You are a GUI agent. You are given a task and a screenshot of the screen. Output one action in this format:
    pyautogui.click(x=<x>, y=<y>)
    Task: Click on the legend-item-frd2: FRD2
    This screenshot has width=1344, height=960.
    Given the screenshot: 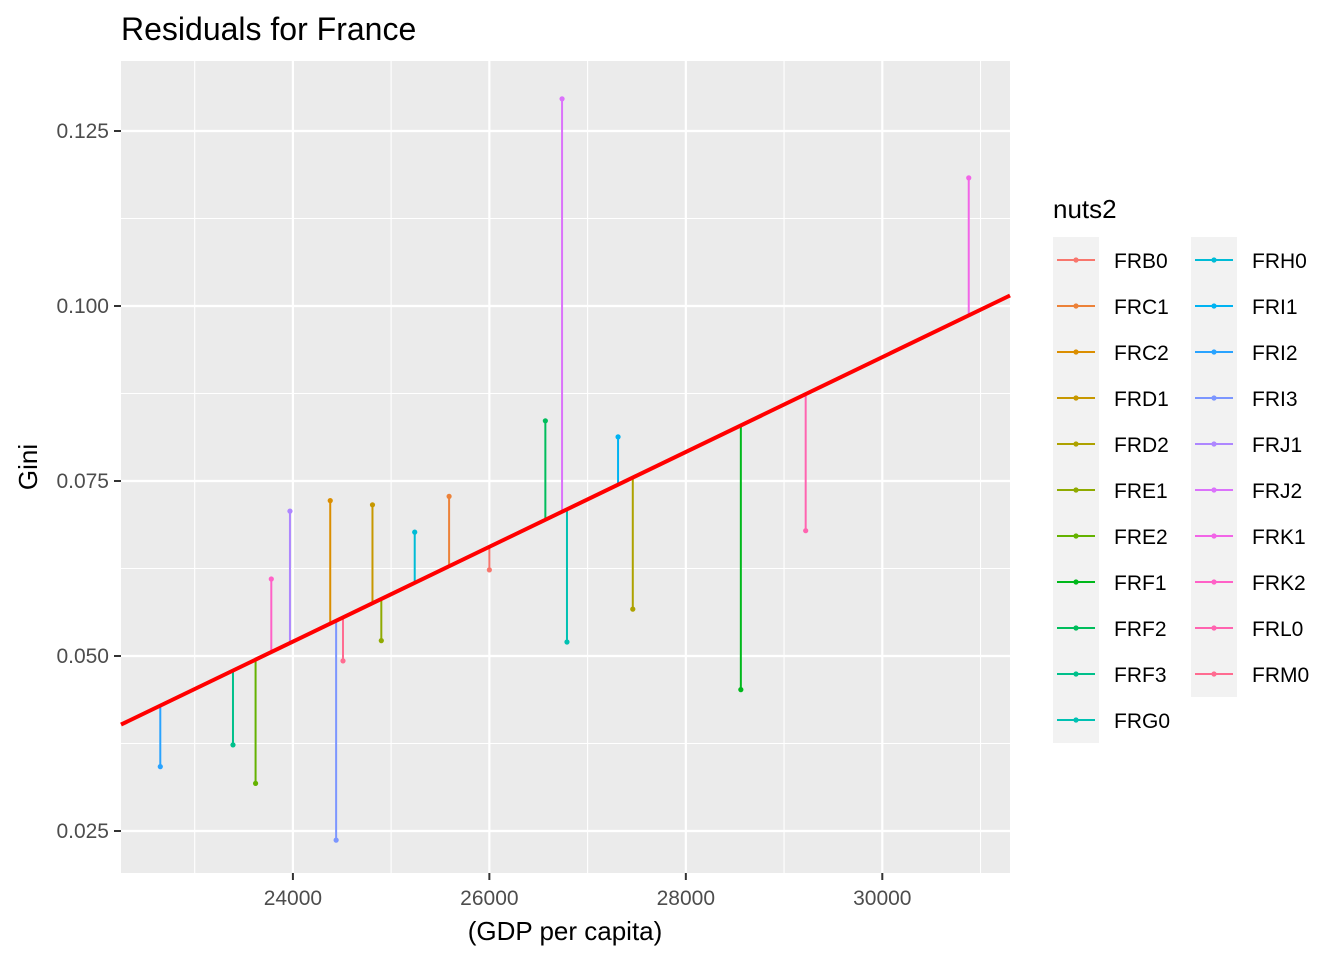 What is the action you would take?
    pyautogui.click(x=1111, y=444)
    